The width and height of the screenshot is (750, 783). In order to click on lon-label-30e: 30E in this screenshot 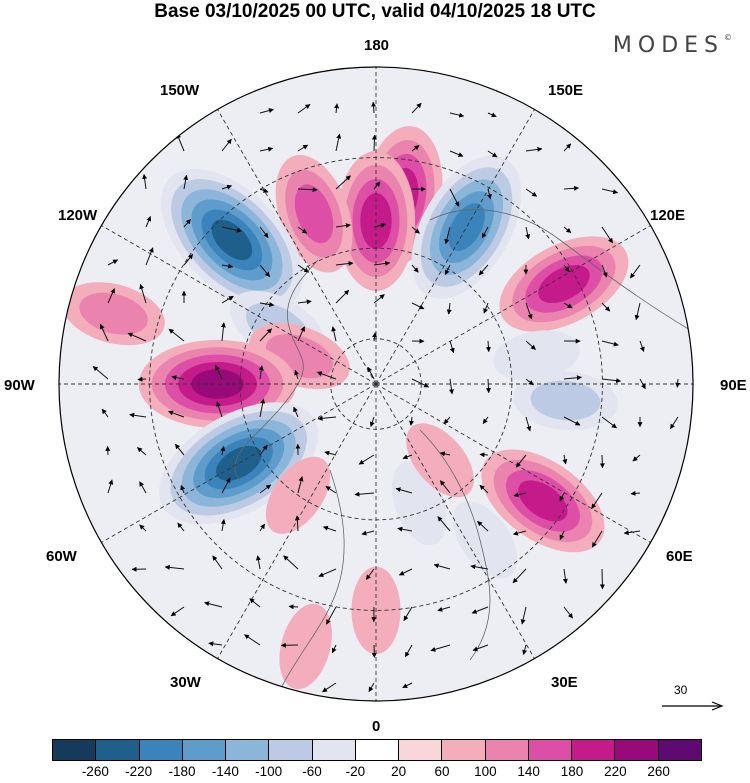, I will do `click(564, 682)`.